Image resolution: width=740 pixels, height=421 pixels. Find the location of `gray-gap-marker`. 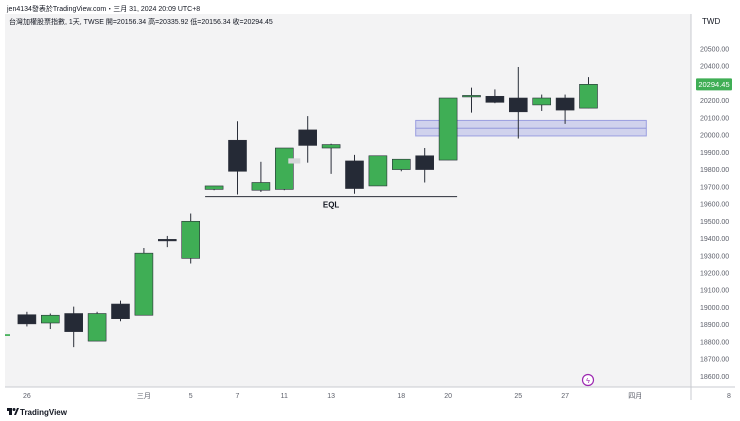

gray-gap-marker is located at coordinates (294, 161).